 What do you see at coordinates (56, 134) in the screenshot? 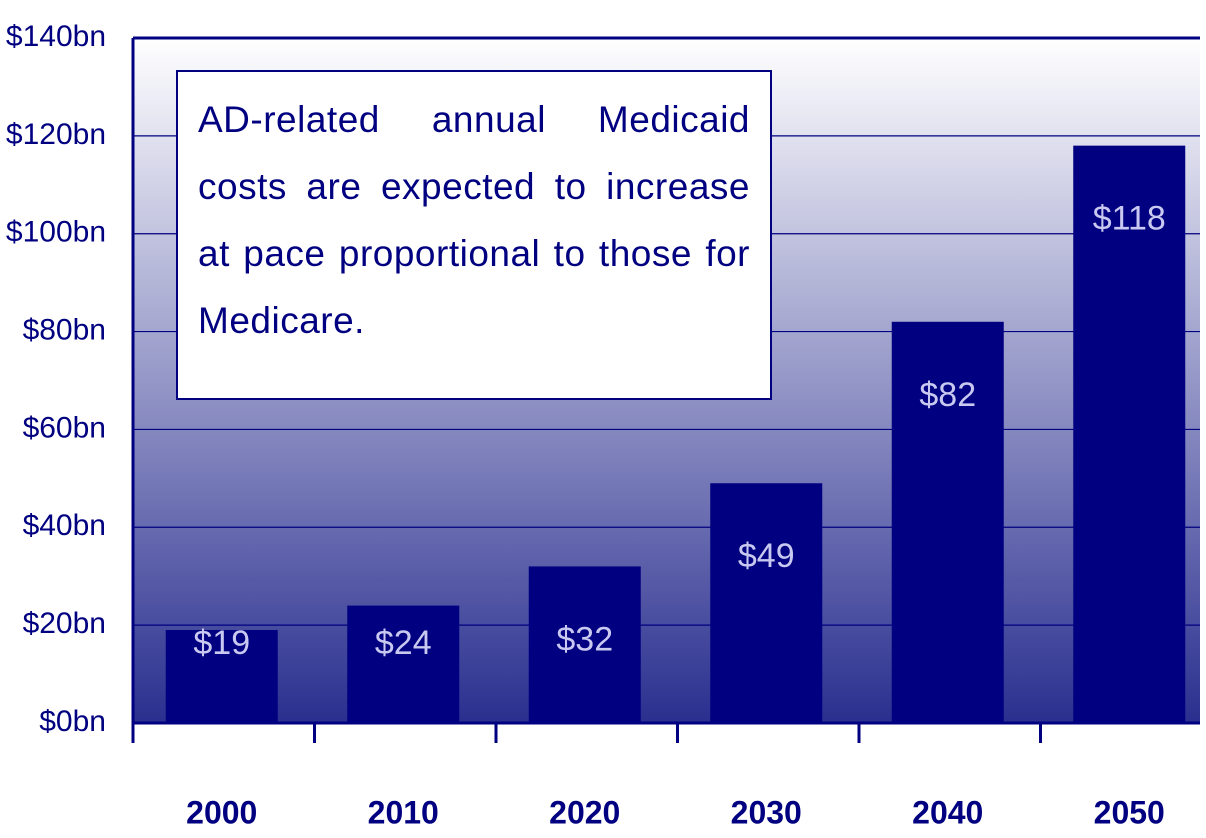
I see `y-tick-label: $120bn` at bounding box center [56, 134].